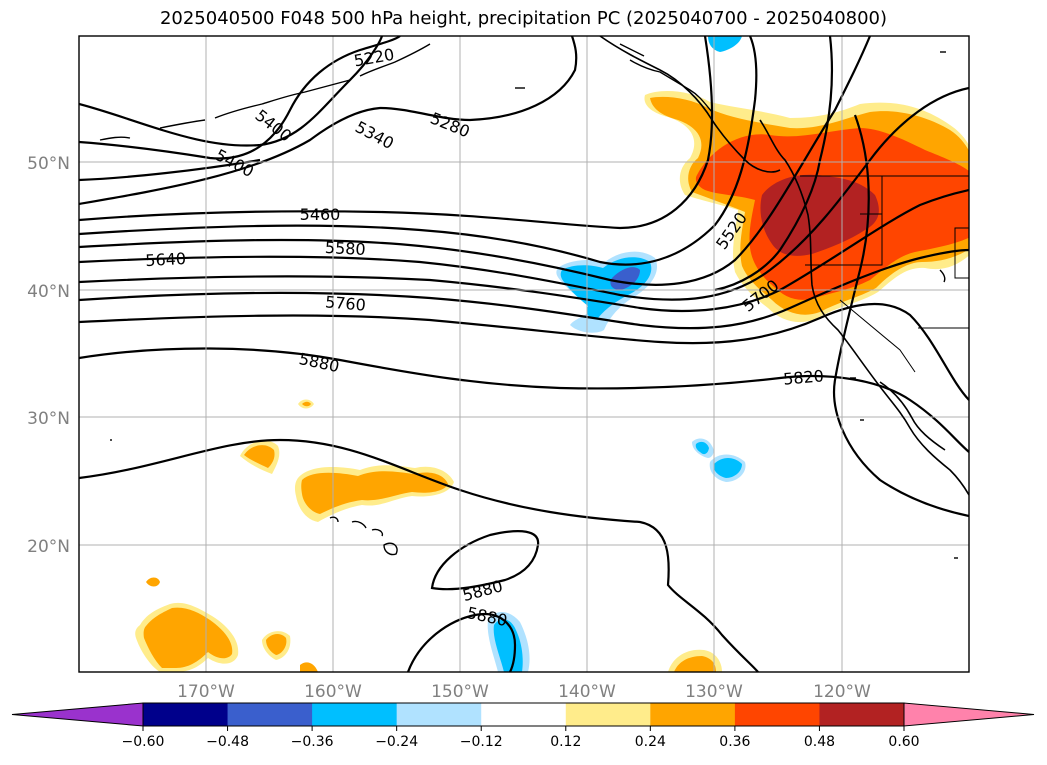 This screenshot has width=1047, height=765. I want to click on contour-label: 5760, so click(345, 303).